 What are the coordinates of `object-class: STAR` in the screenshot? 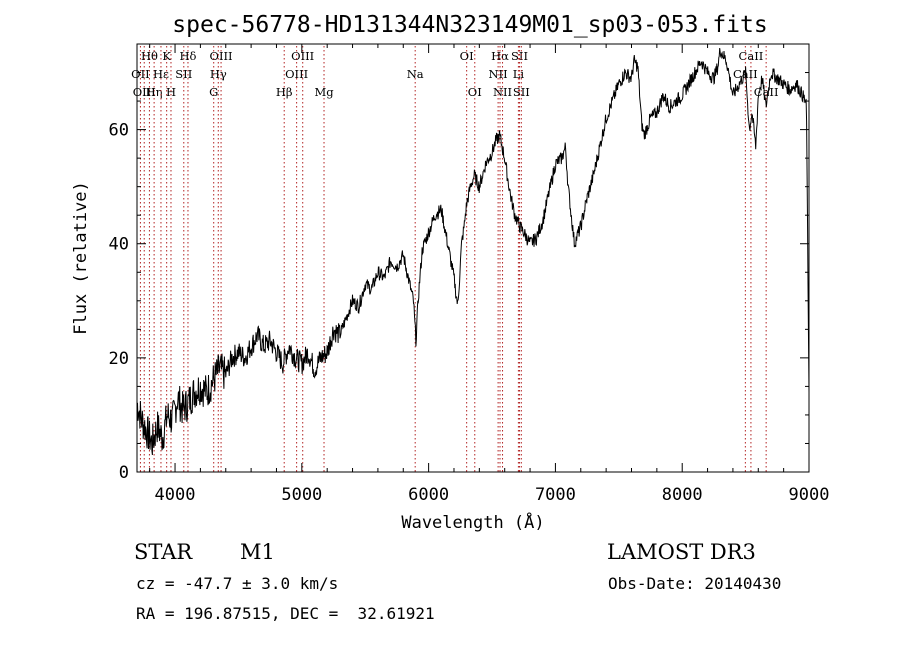 It's located at (163, 552).